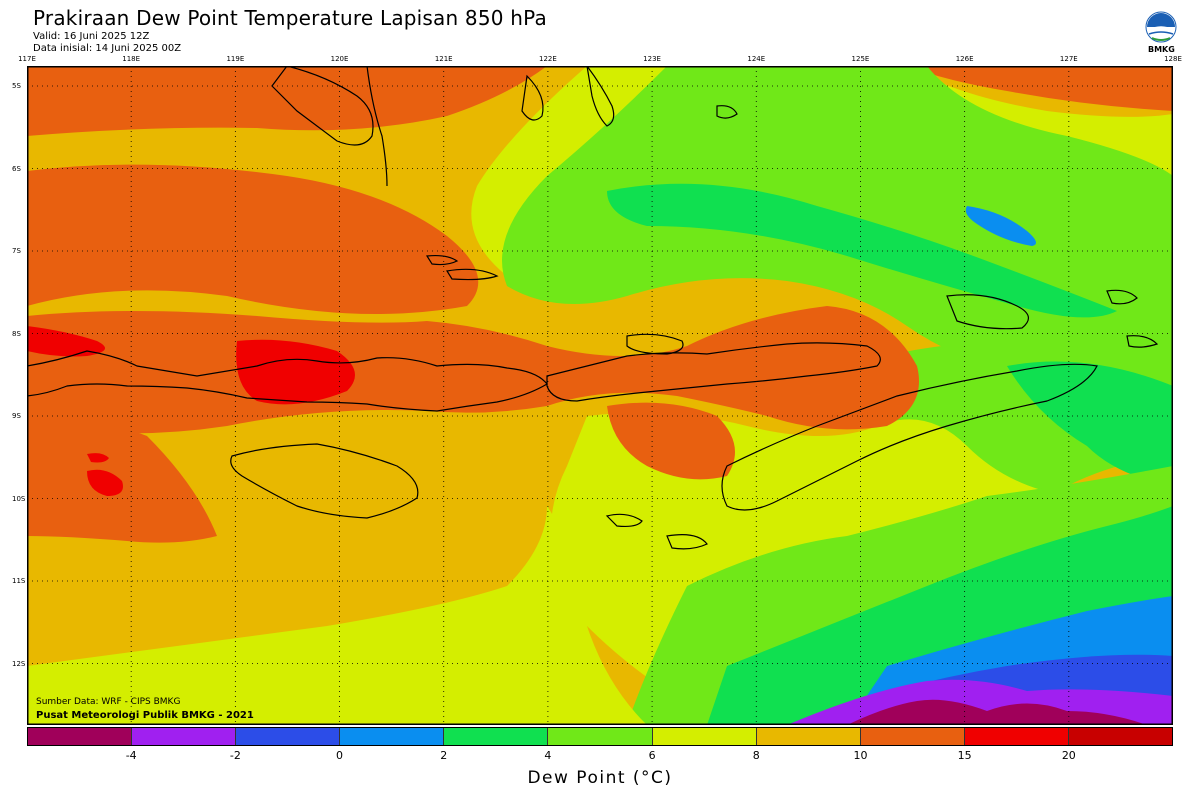 The width and height of the screenshot is (1200, 800). I want to click on coast-buton, so click(532, 97).